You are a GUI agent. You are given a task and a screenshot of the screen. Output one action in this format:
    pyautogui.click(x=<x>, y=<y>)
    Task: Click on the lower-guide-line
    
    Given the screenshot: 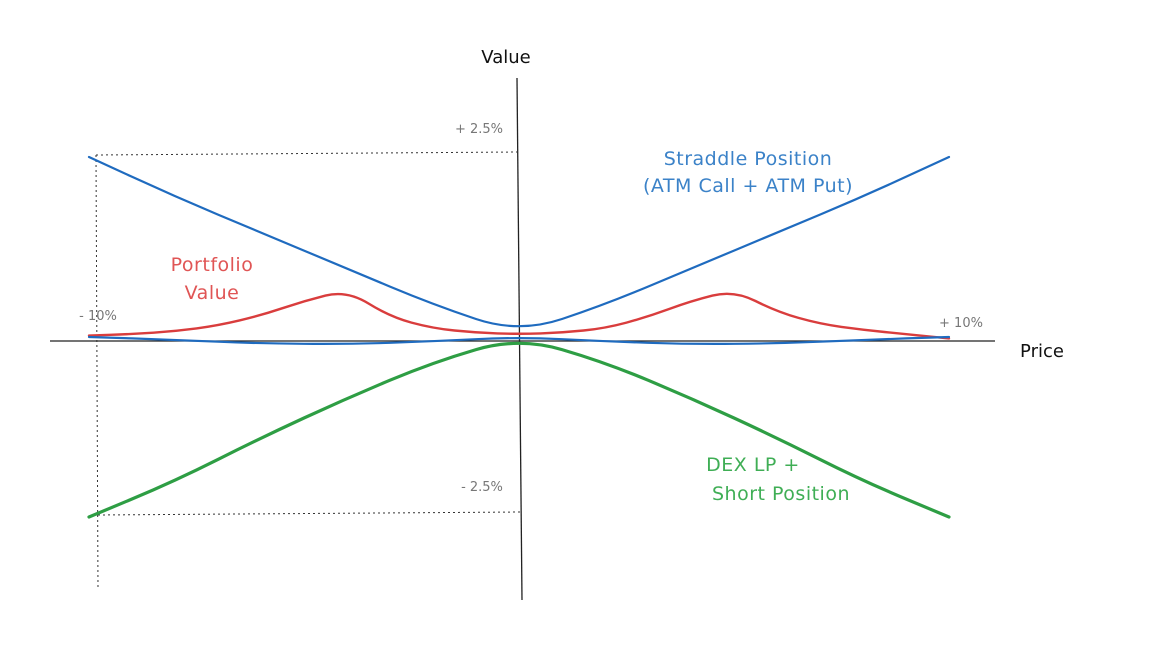 What is the action you would take?
    pyautogui.click(x=309, y=513)
    